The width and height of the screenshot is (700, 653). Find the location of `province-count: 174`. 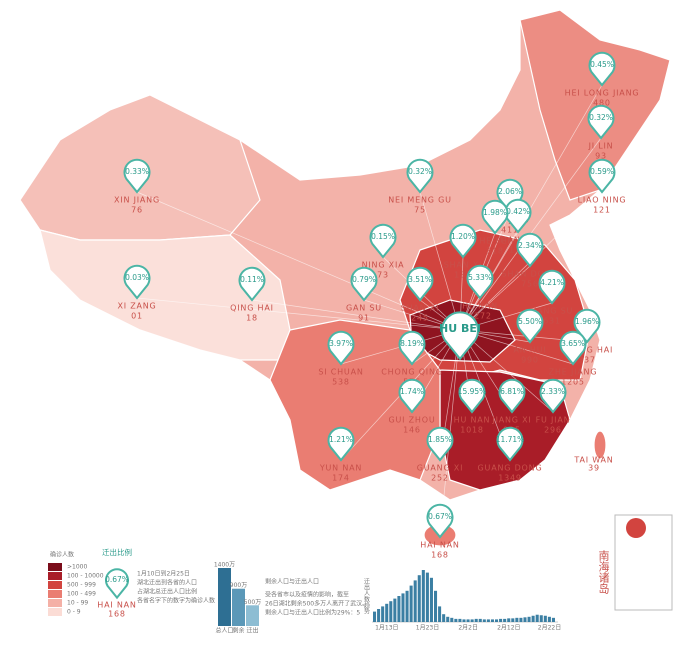

province-count: 174 is located at coordinates (341, 478).